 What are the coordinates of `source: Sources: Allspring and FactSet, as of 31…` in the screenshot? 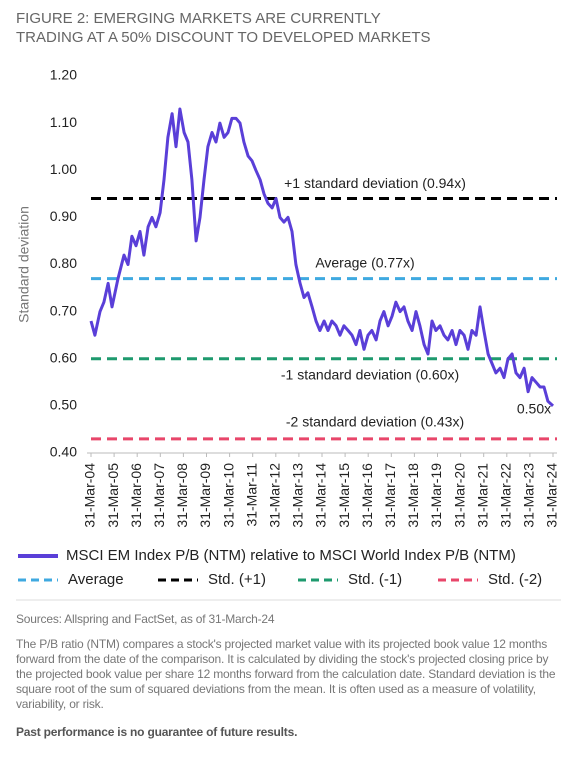 It's located at (145, 619).